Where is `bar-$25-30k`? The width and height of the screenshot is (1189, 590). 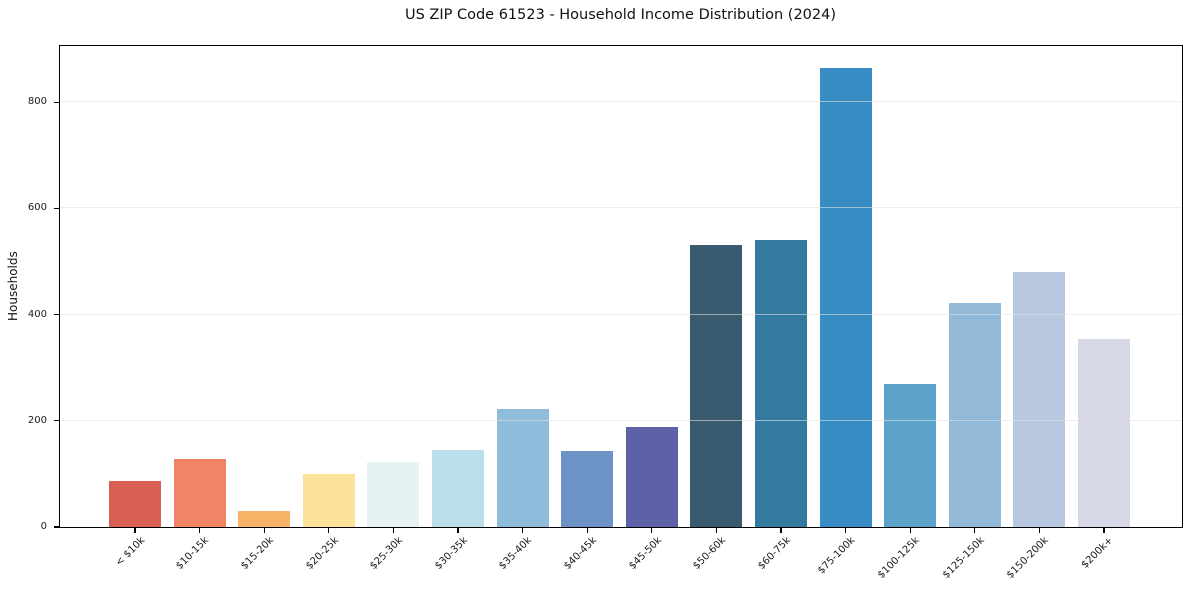
bar-$25-30k is located at coordinates (393, 494).